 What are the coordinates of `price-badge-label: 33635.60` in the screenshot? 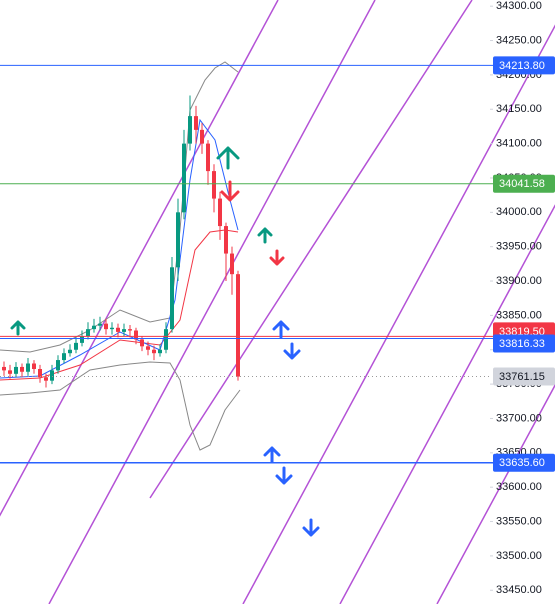 It's located at (522, 463).